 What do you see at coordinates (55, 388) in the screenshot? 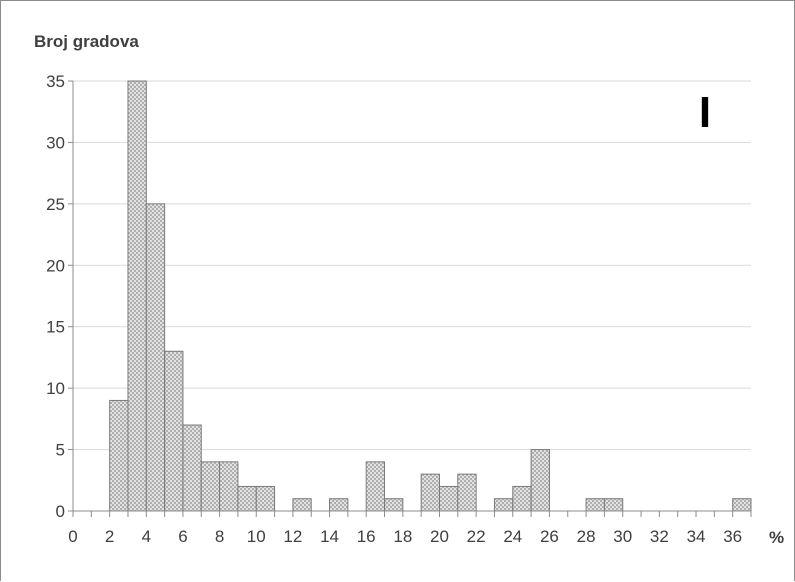
I see `y-tick-label: 10` at bounding box center [55, 388].